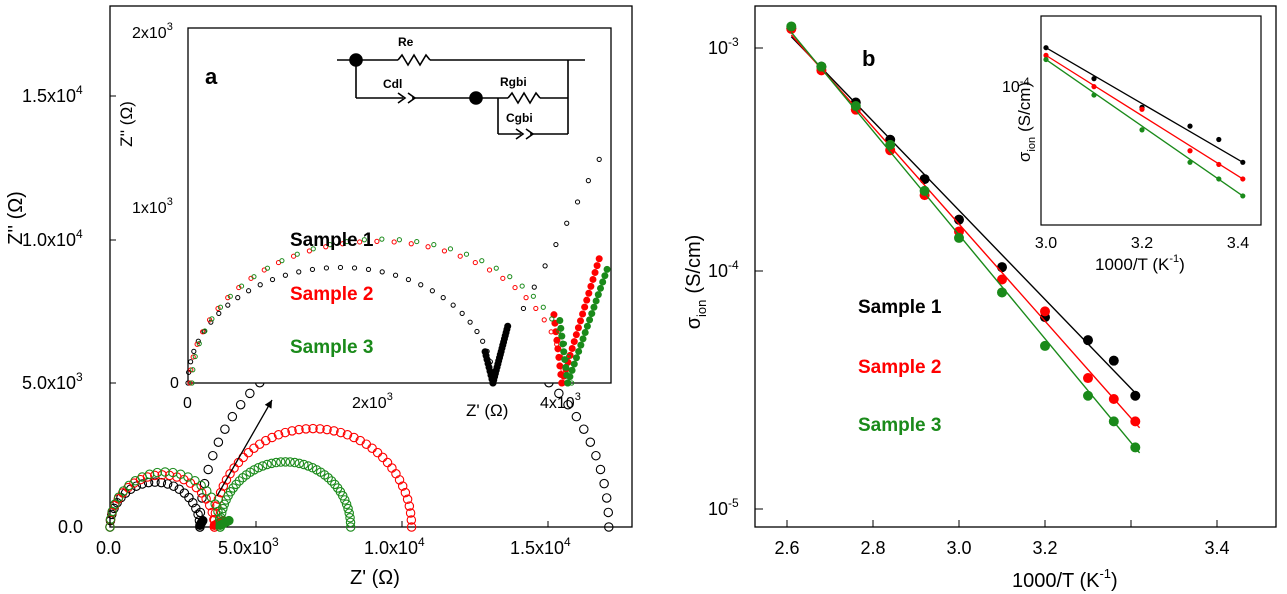 This screenshot has height=594, width=1287. Describe the element at coordinates (392, 84) in the screenshot. I see `circuit-label-cdl: Cdl` at that location.